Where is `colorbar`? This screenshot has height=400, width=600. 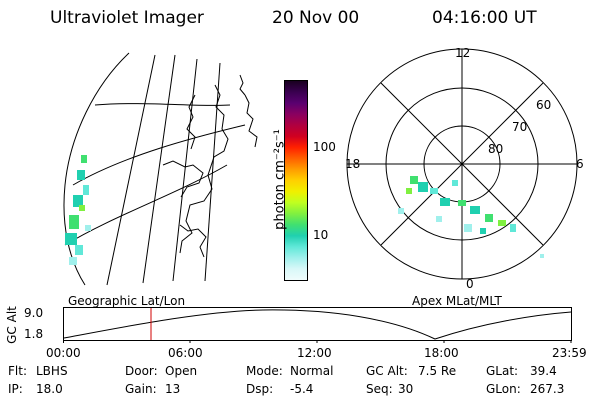
colorbar is located at coordinates (296, 180).